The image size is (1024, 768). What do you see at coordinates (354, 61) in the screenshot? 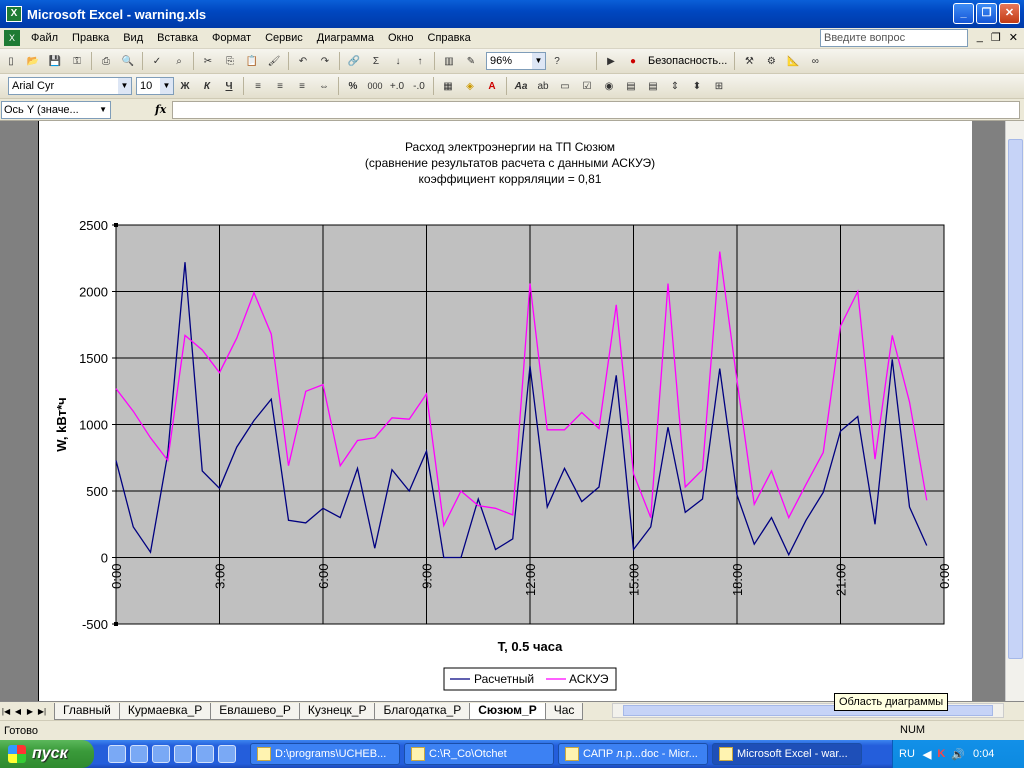
I see `hyperlink-icon: 🔗` at bounding box center [354, 61].